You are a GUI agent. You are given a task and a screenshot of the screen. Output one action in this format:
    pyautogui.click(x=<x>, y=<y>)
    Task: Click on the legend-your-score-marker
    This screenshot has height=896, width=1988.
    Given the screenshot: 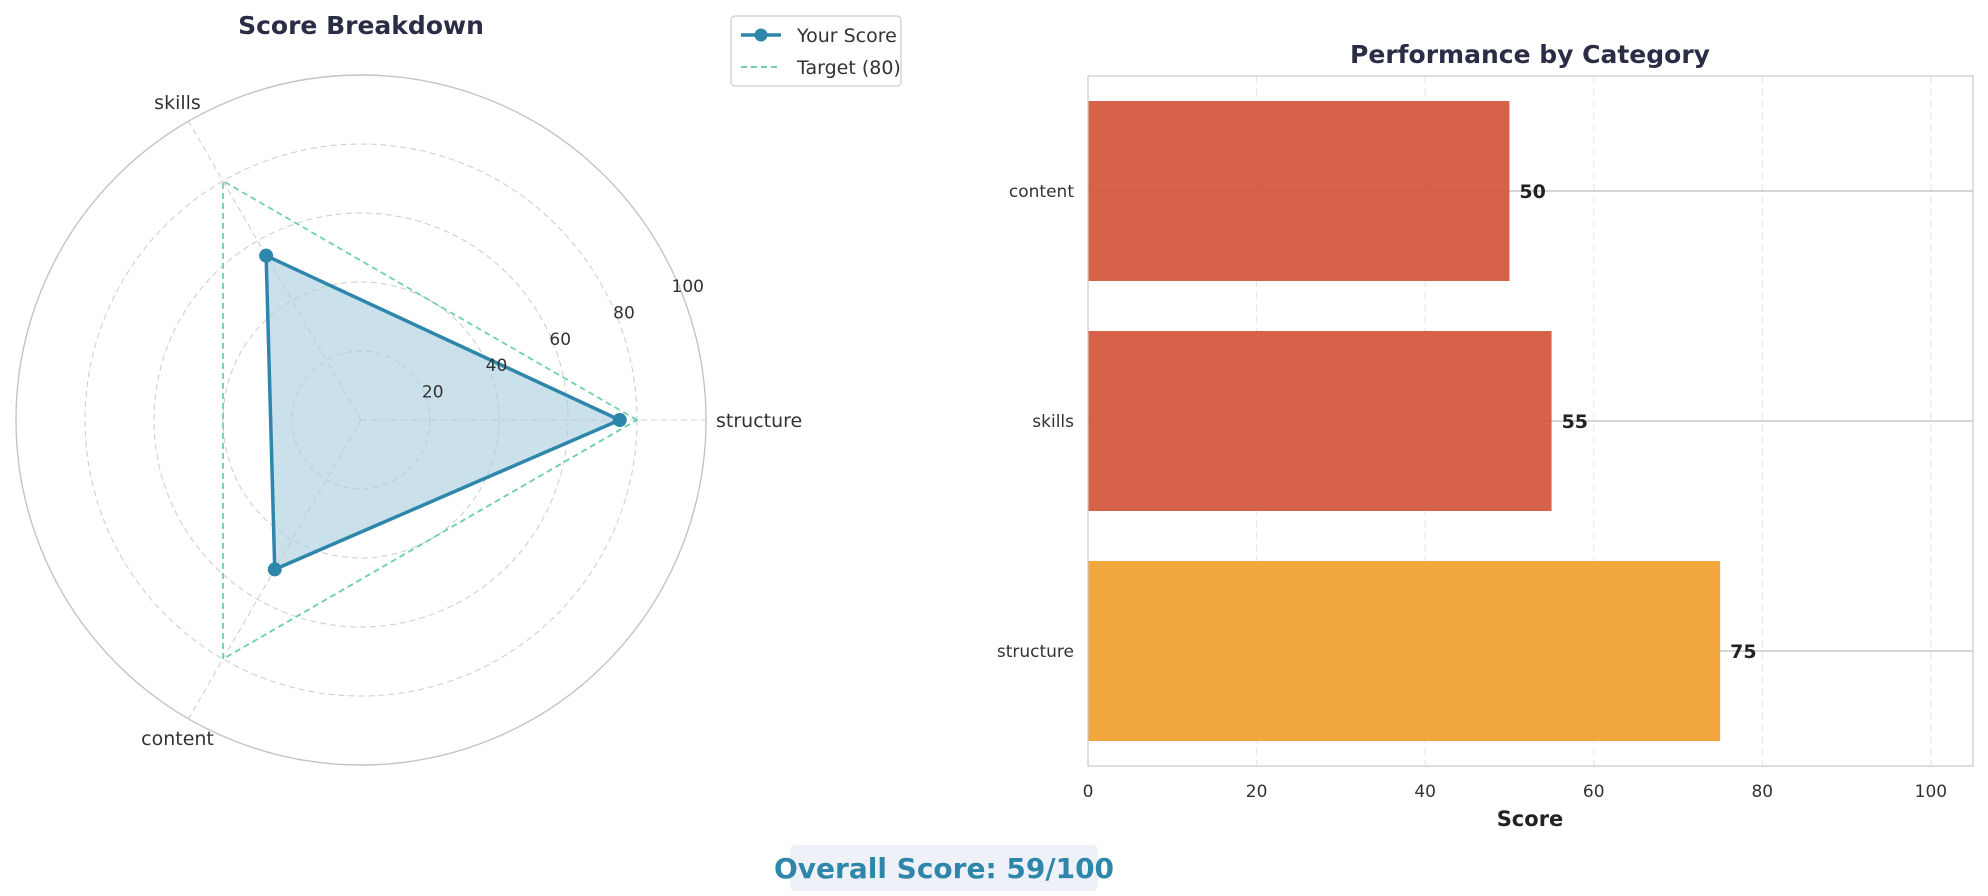 What is the action you would take?
    pyautogui.click(x=761, y=35)
    